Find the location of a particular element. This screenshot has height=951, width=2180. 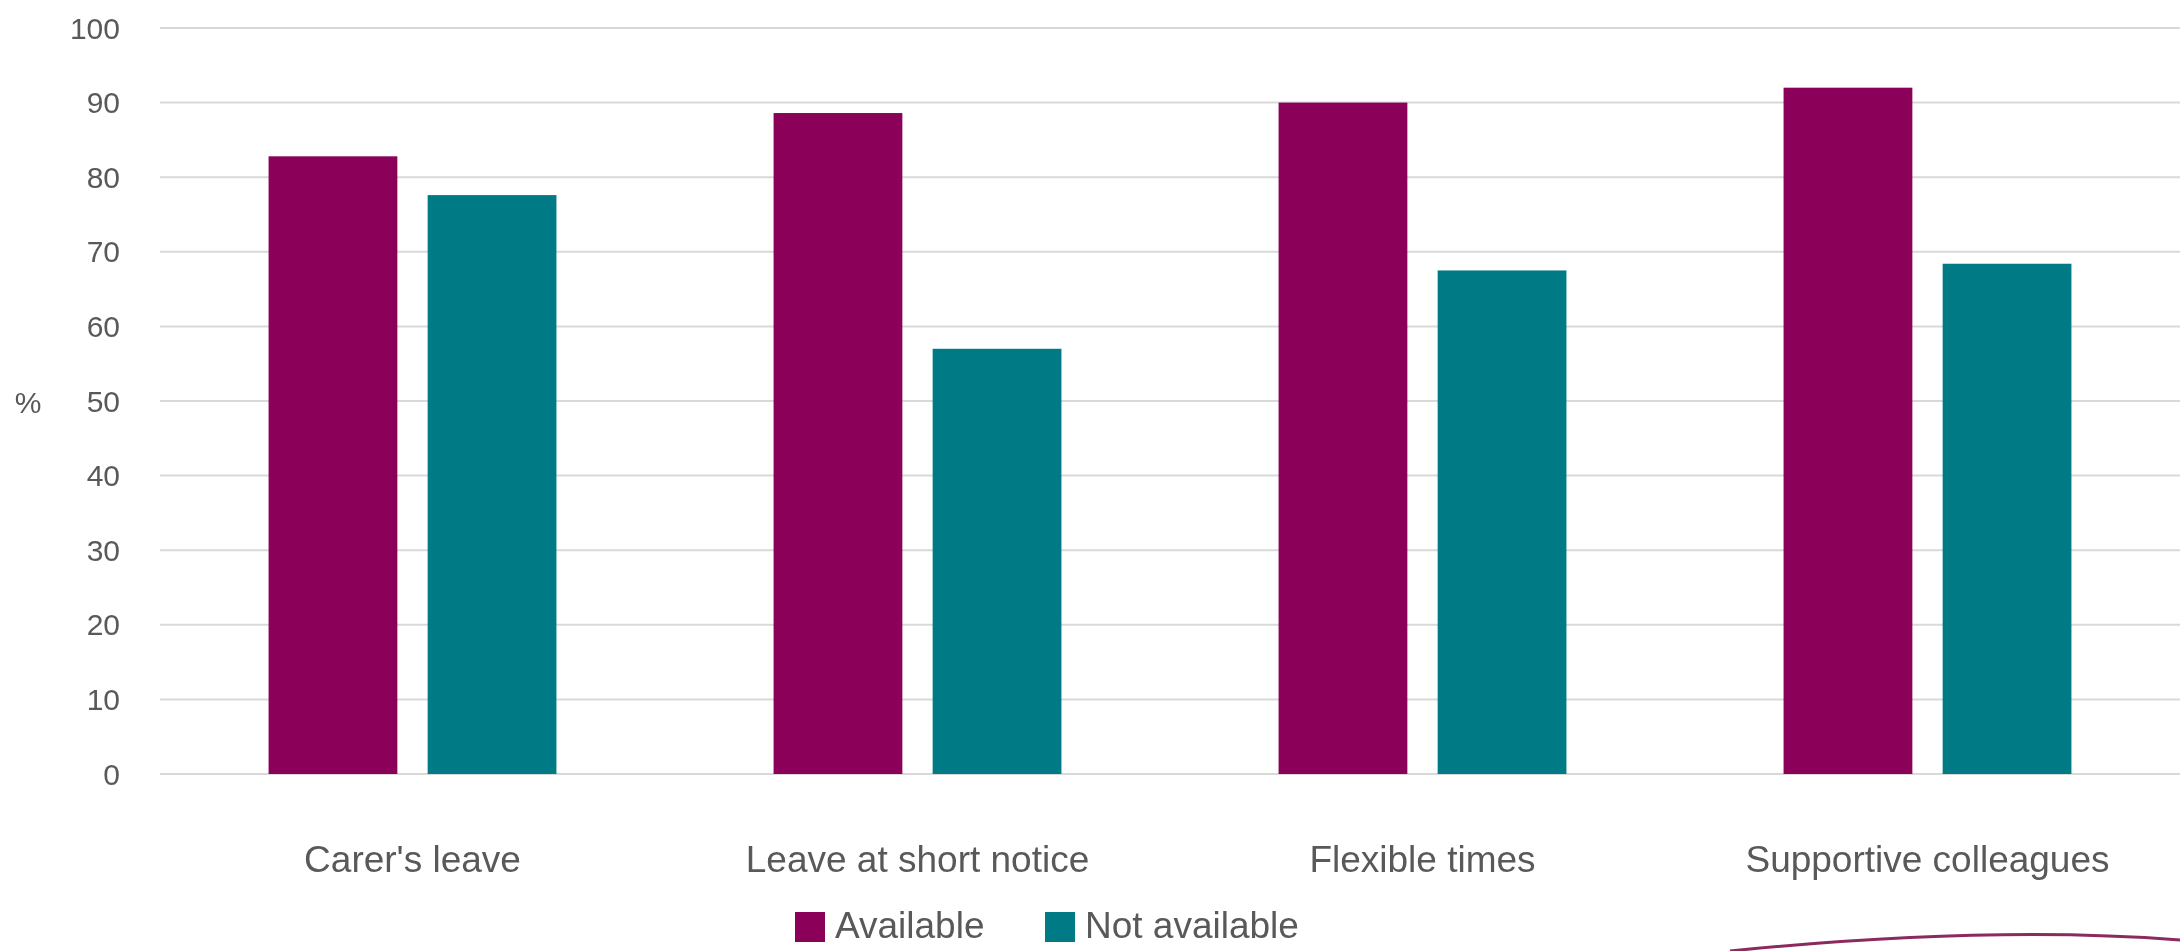

x-tick-label: Flexible times is located at coordinates (1422, 859).